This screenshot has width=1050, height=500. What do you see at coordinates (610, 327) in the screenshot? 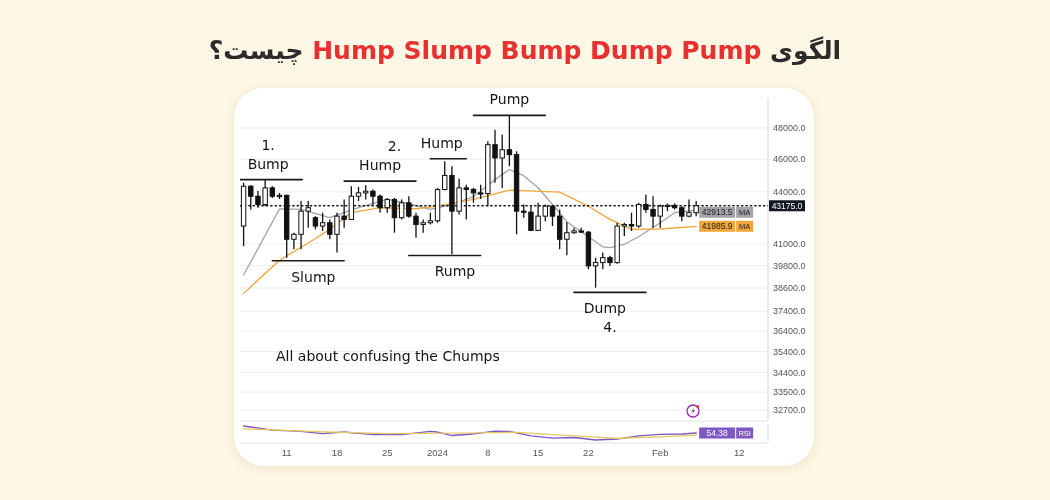
I see `annotation: 4.` at bounding box center [610, 327].